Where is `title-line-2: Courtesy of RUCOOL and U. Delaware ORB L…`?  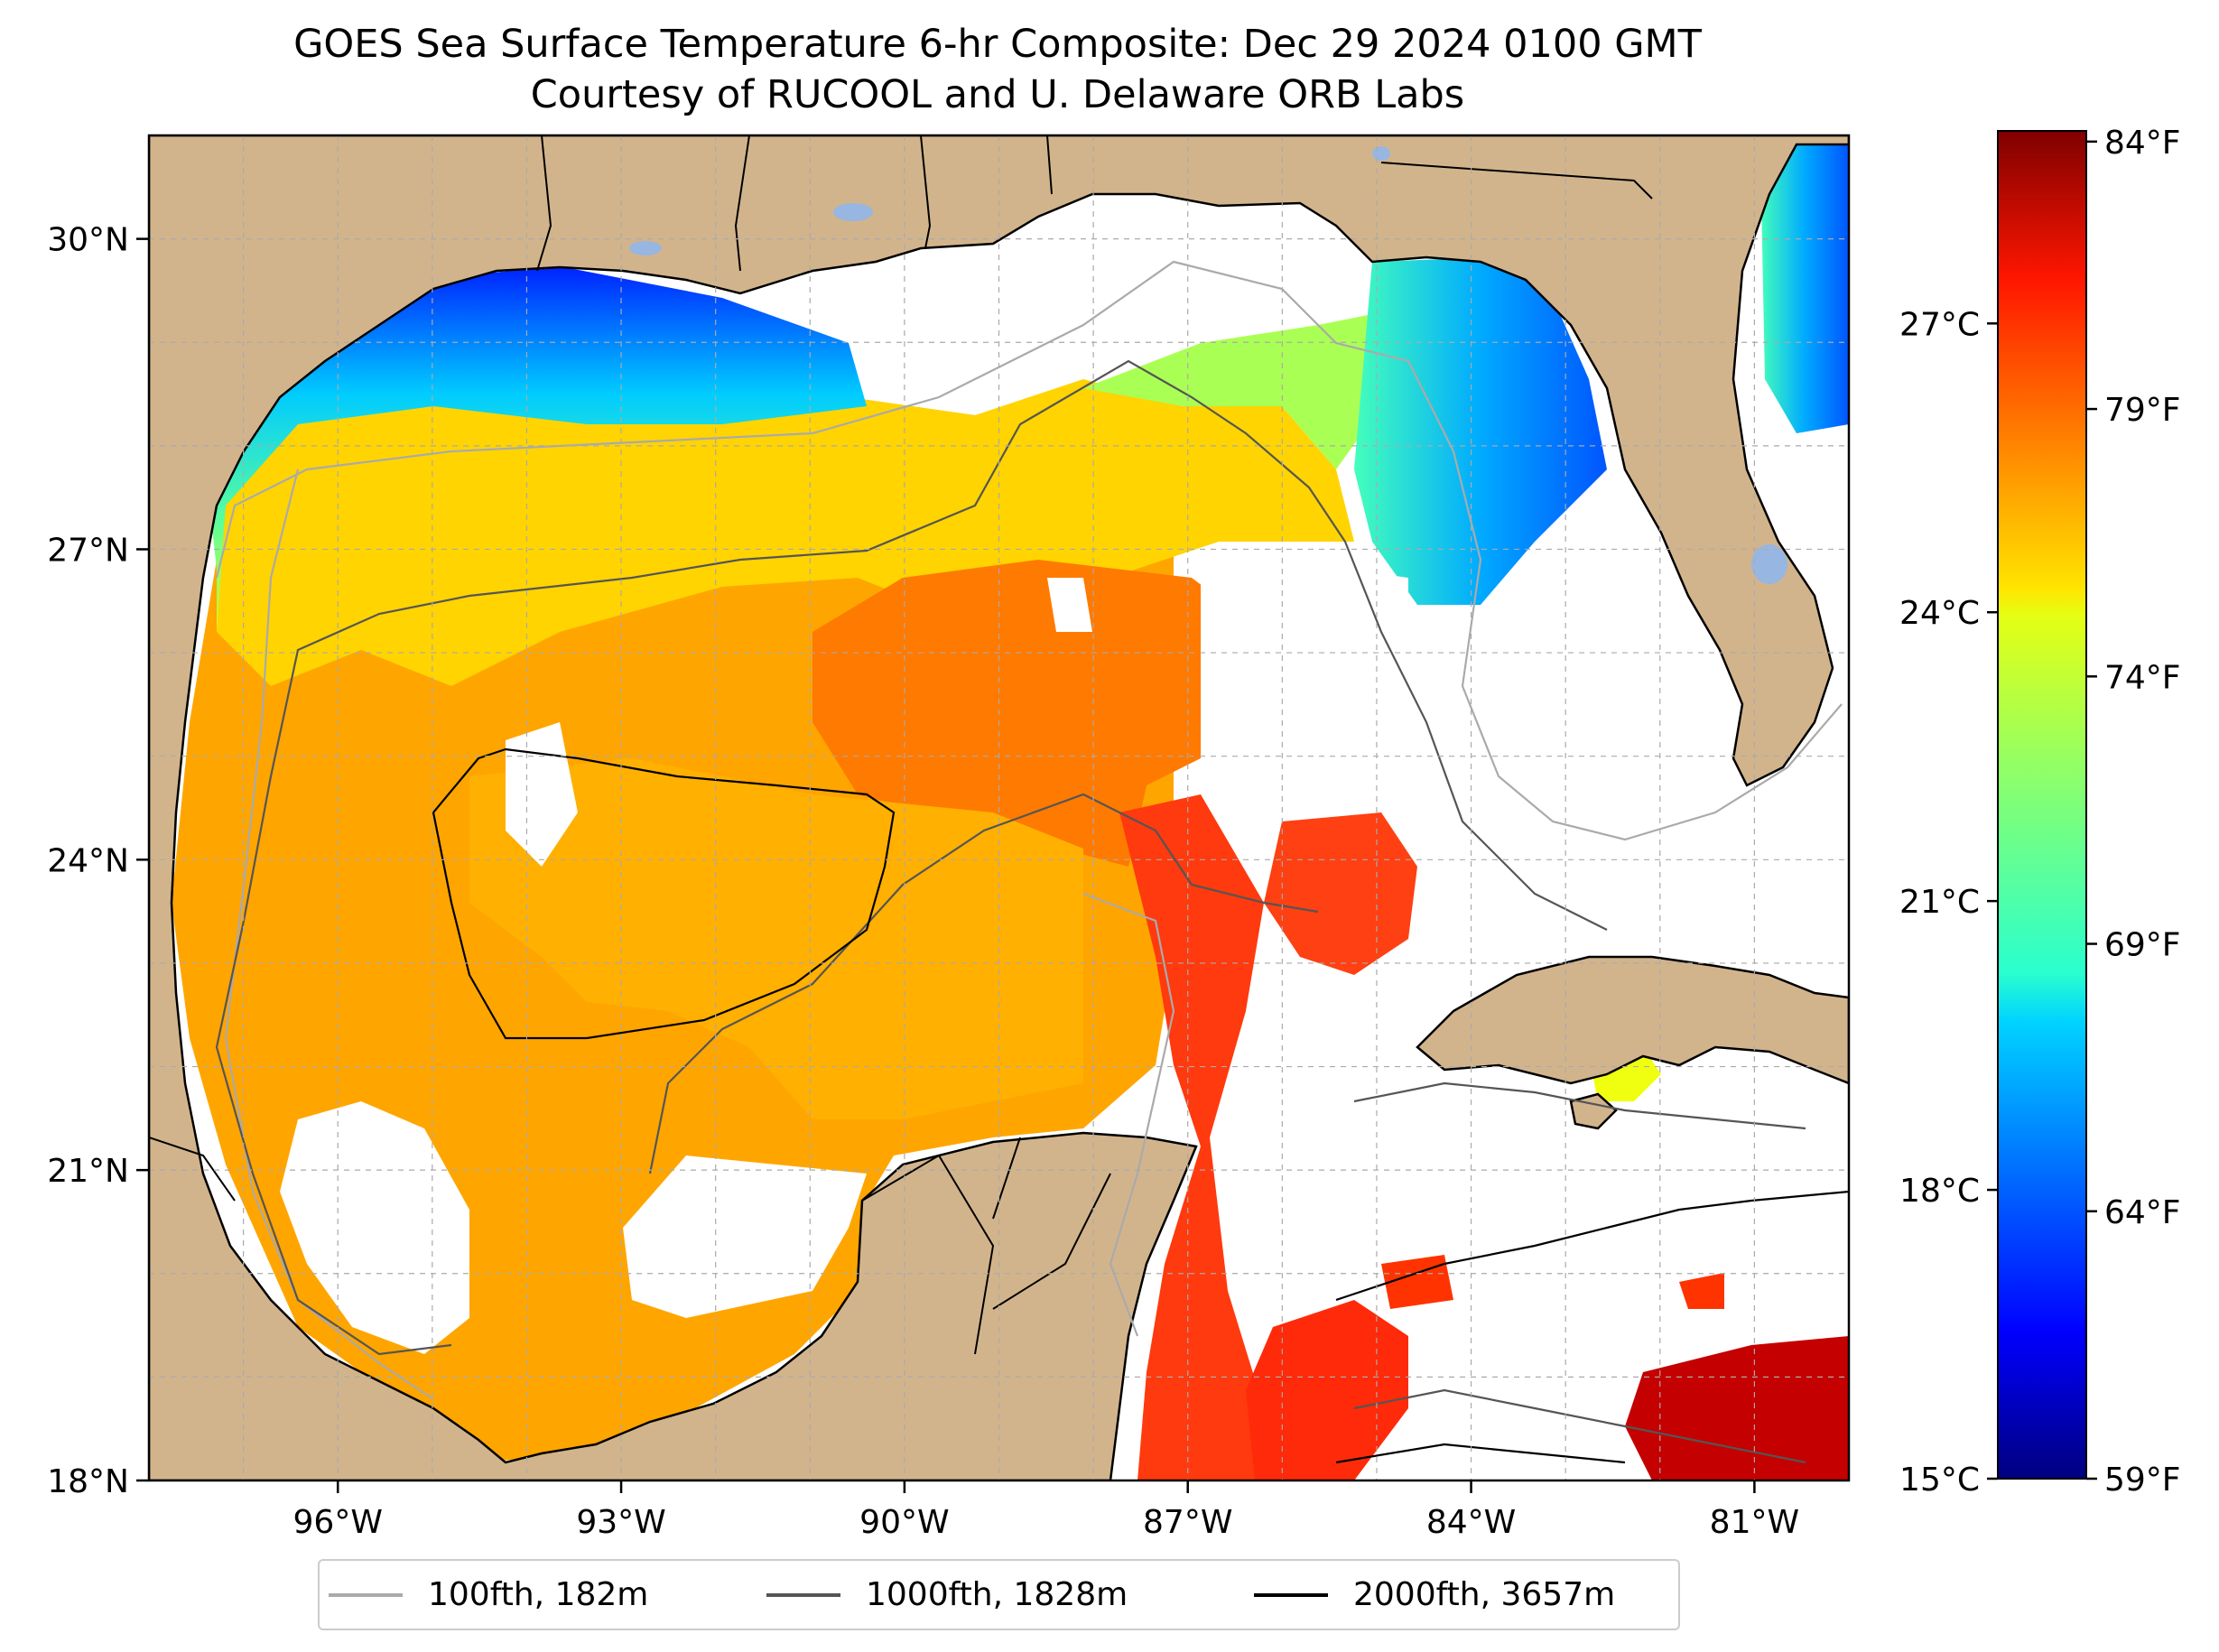
title-line-2: Courtesy of RUCOOL and U. Delaware ORB L… is located at coordinates (997, 94).